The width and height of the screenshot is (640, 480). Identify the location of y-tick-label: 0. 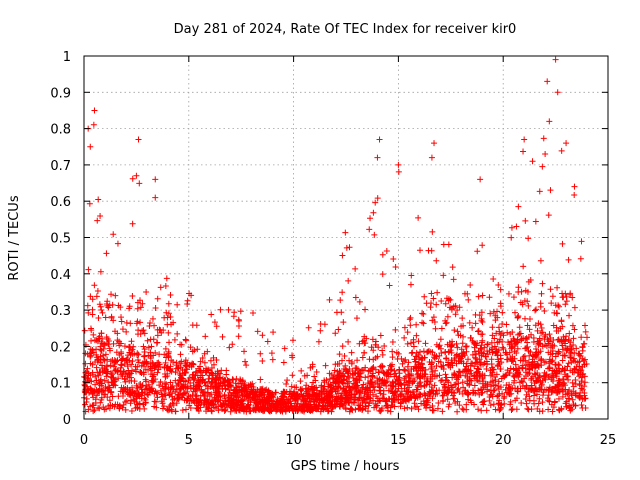
(67, 420).